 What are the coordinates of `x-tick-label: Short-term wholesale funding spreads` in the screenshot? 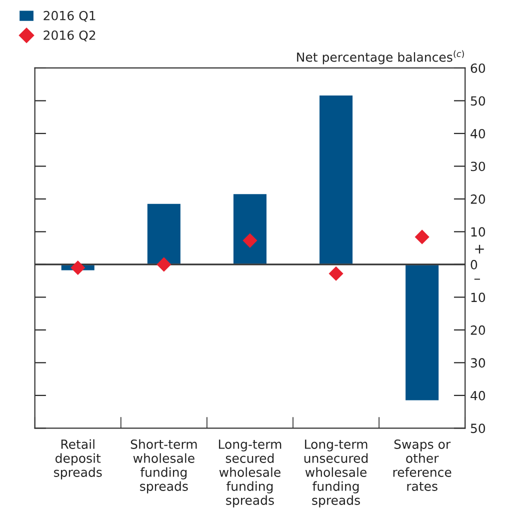 It's located at (163, 466).